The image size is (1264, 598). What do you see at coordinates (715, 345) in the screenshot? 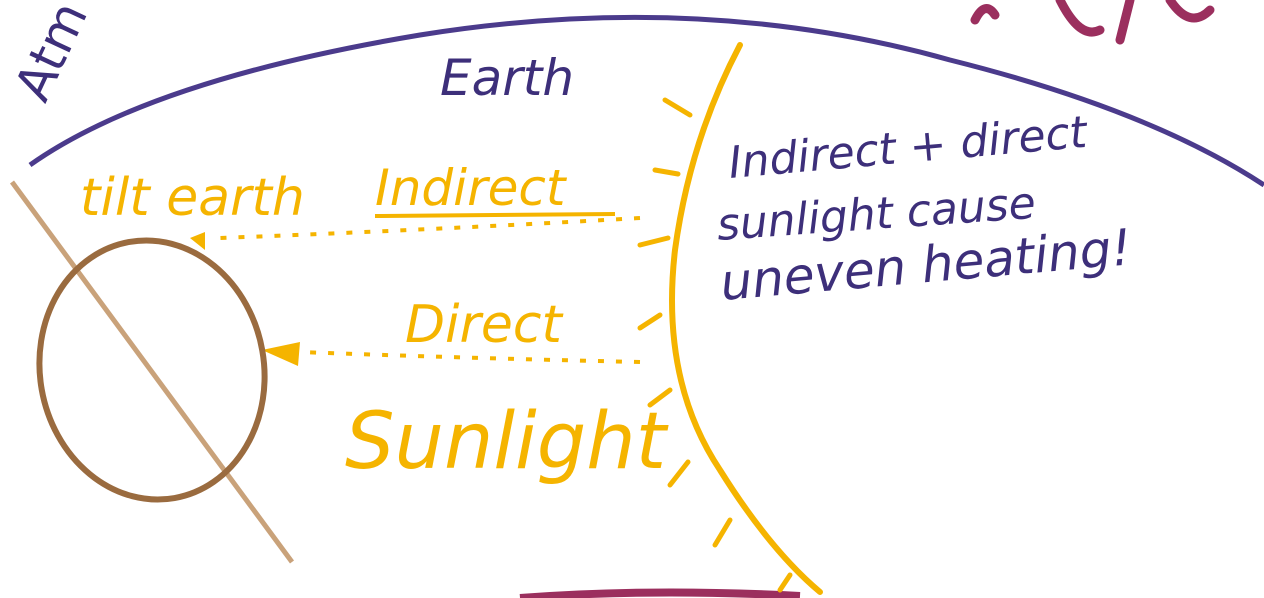
I see `sun-rays` at bounding box center [715, 345].